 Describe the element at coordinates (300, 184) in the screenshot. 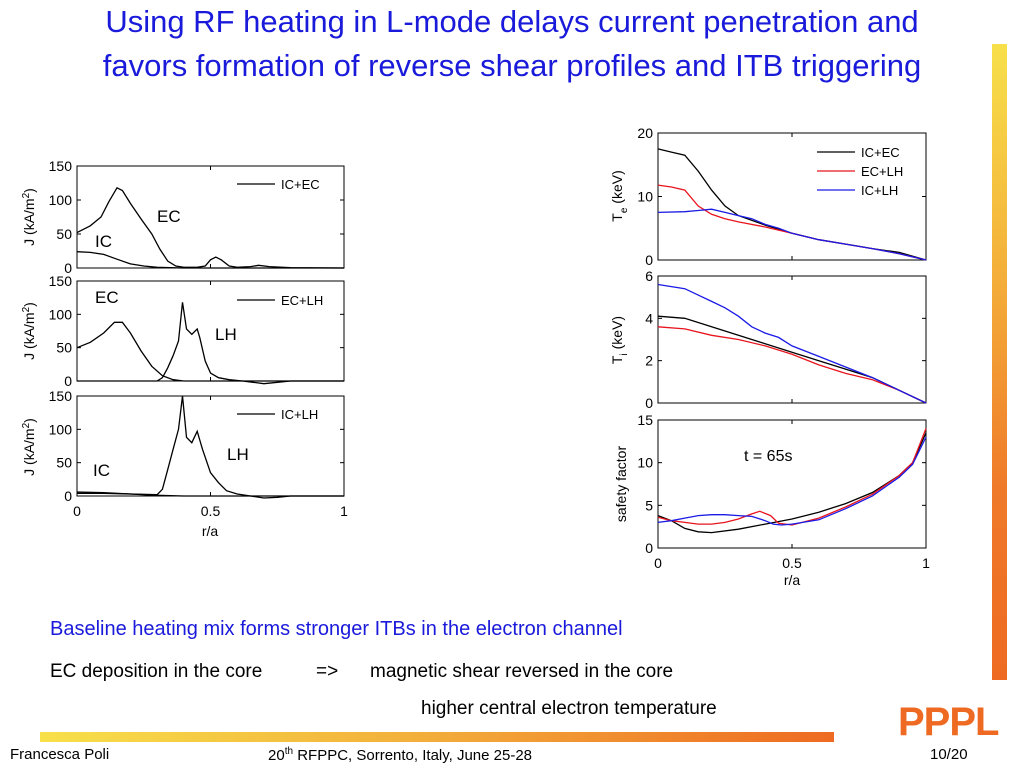

I see `j_ic_ec-legend-label-0: IC+EC` at that location.